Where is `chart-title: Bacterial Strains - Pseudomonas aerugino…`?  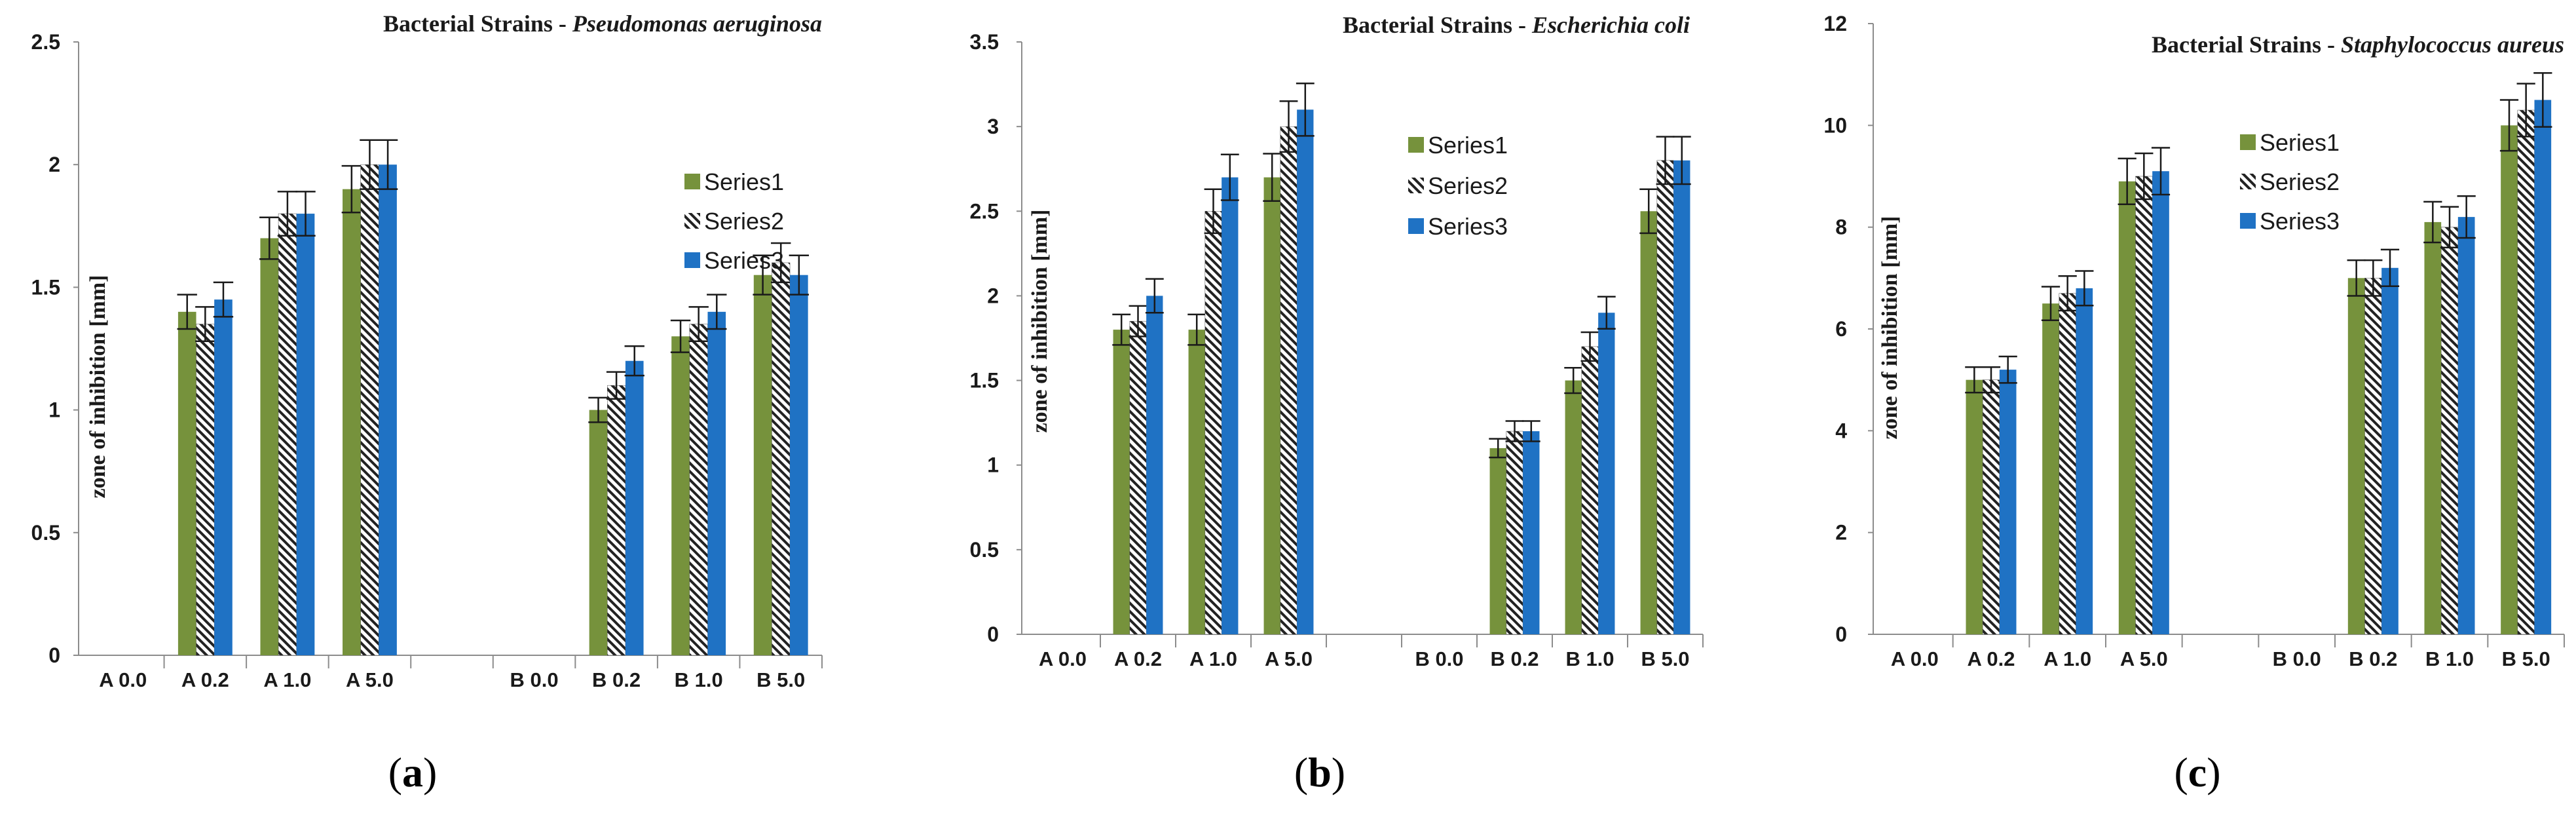
chart-title: Bacterial Strains - Pseudomonas aerugino… is located at coordinates (602, 24).